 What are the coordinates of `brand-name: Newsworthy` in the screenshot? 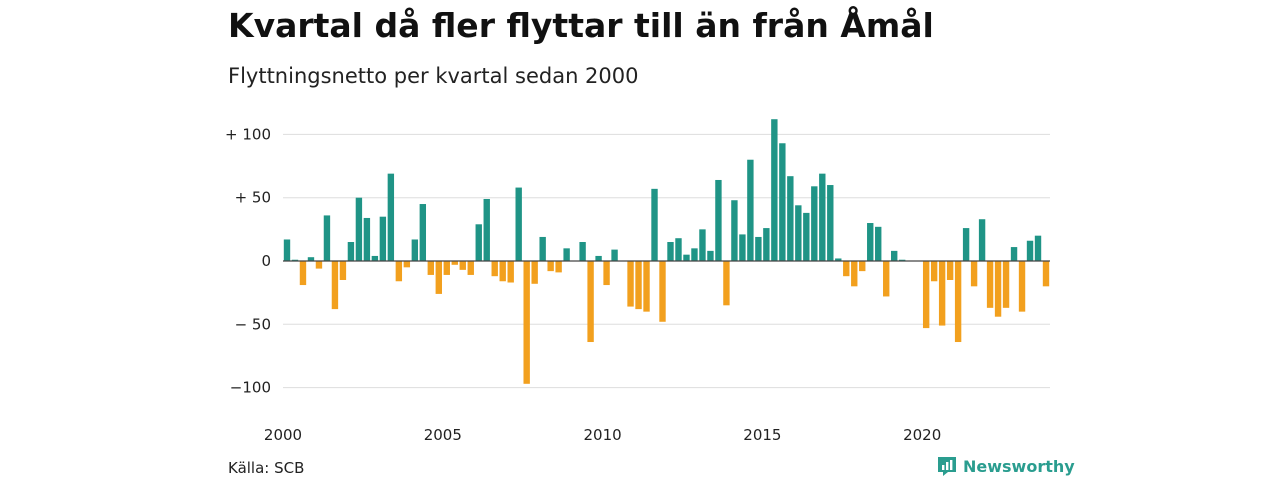 It's located at (1019, 466).